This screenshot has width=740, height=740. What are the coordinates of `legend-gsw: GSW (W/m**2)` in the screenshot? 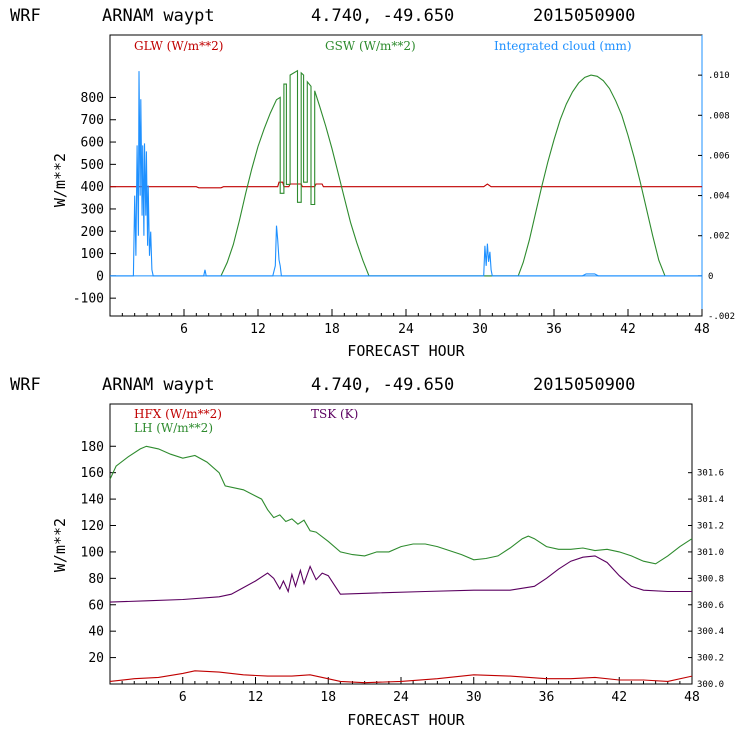 It's located at (370, 46).